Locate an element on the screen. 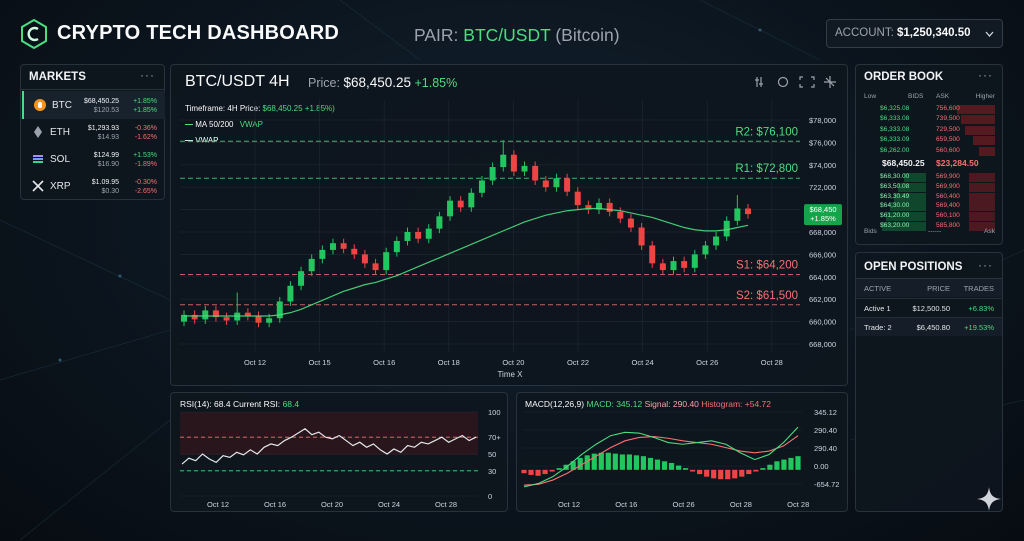 This screenshot has height=541, width=1024. tool-fullscreen is located at coordinates (807, 82).